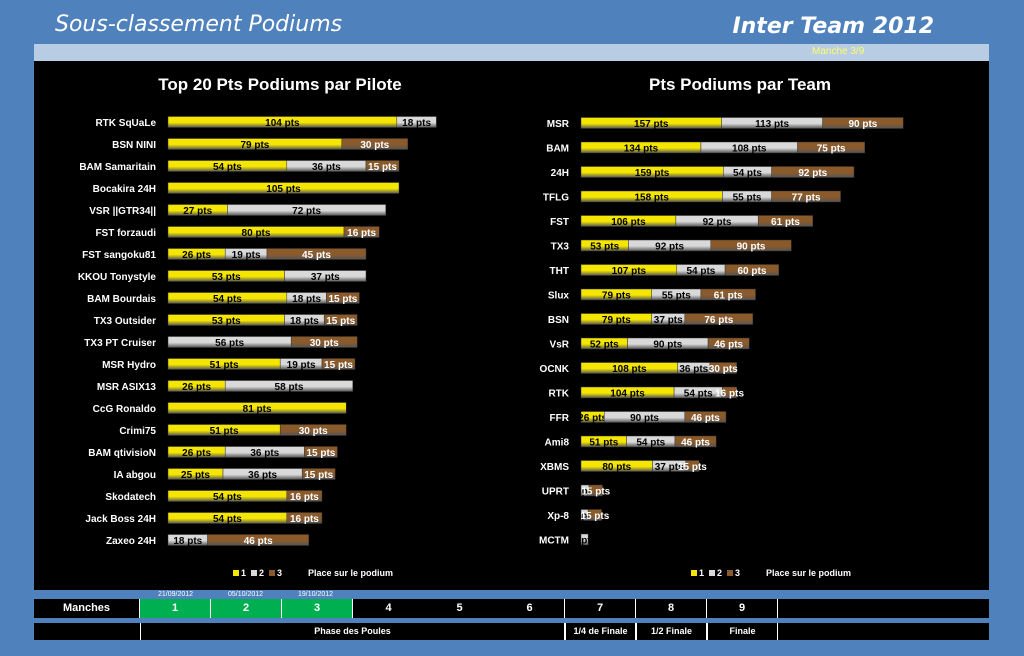 This screenshot has height=656, width=1024. What do you see at coordinates (693, 369) in the screenshot?
I see `data-label: 36 pts` at bounding box center [693, 369].